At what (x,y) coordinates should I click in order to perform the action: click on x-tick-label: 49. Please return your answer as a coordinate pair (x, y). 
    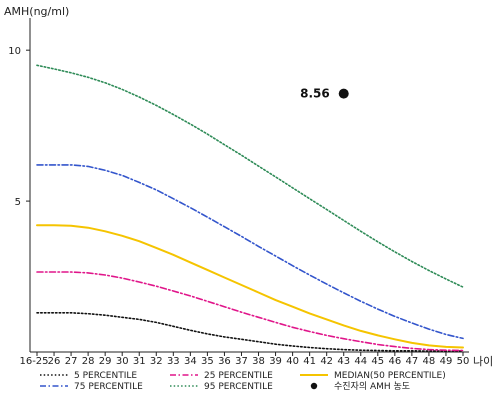
    Looking at the image, I should click on (446, 361).